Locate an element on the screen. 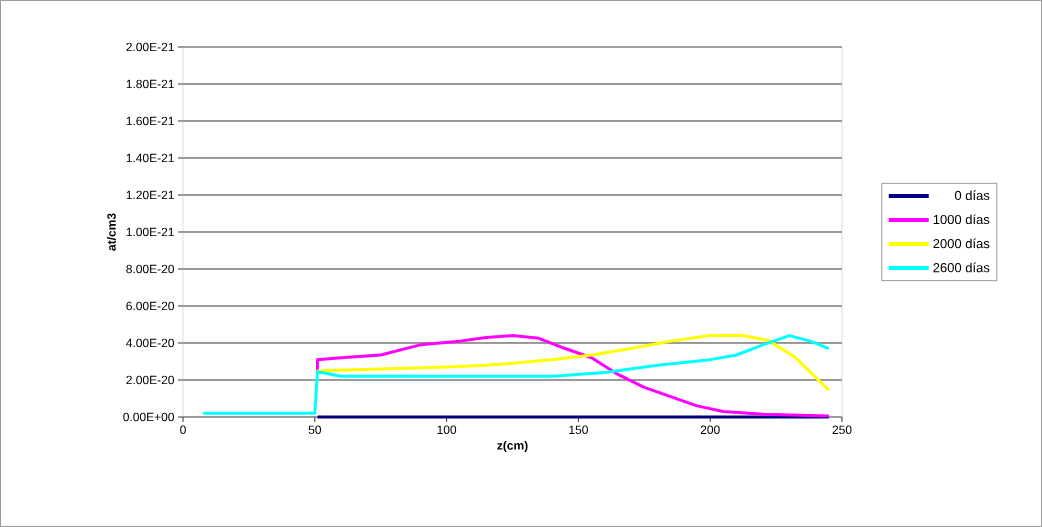  legend-label: 2600 días is located at coordinates (961, 267).